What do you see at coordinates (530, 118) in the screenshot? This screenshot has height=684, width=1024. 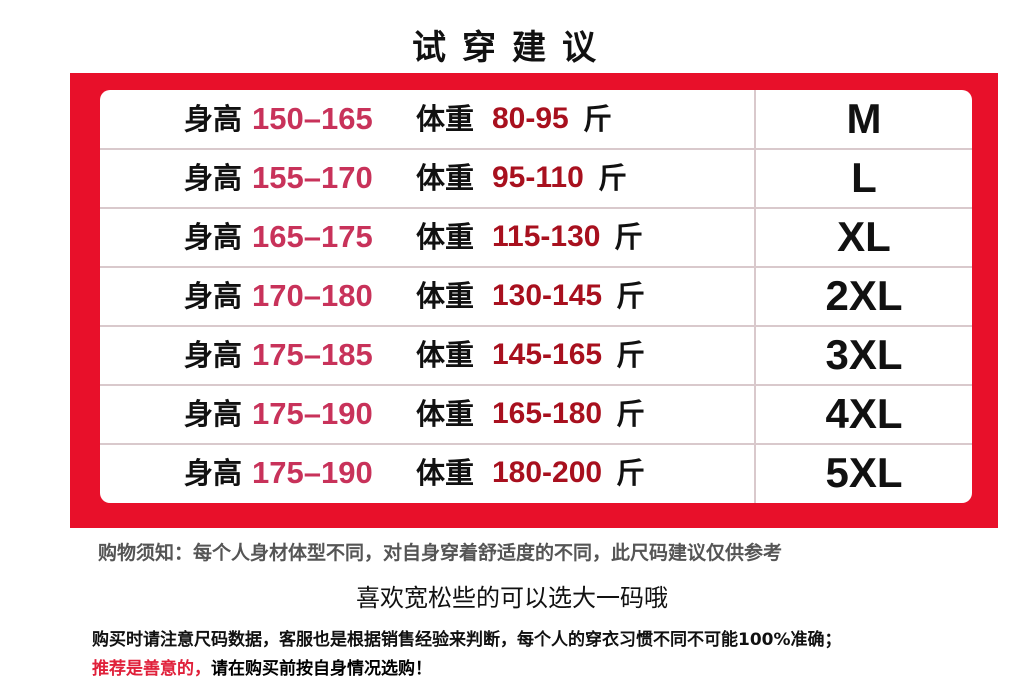 I see `weight-range: 80-95` at bounding box center [530, 118].